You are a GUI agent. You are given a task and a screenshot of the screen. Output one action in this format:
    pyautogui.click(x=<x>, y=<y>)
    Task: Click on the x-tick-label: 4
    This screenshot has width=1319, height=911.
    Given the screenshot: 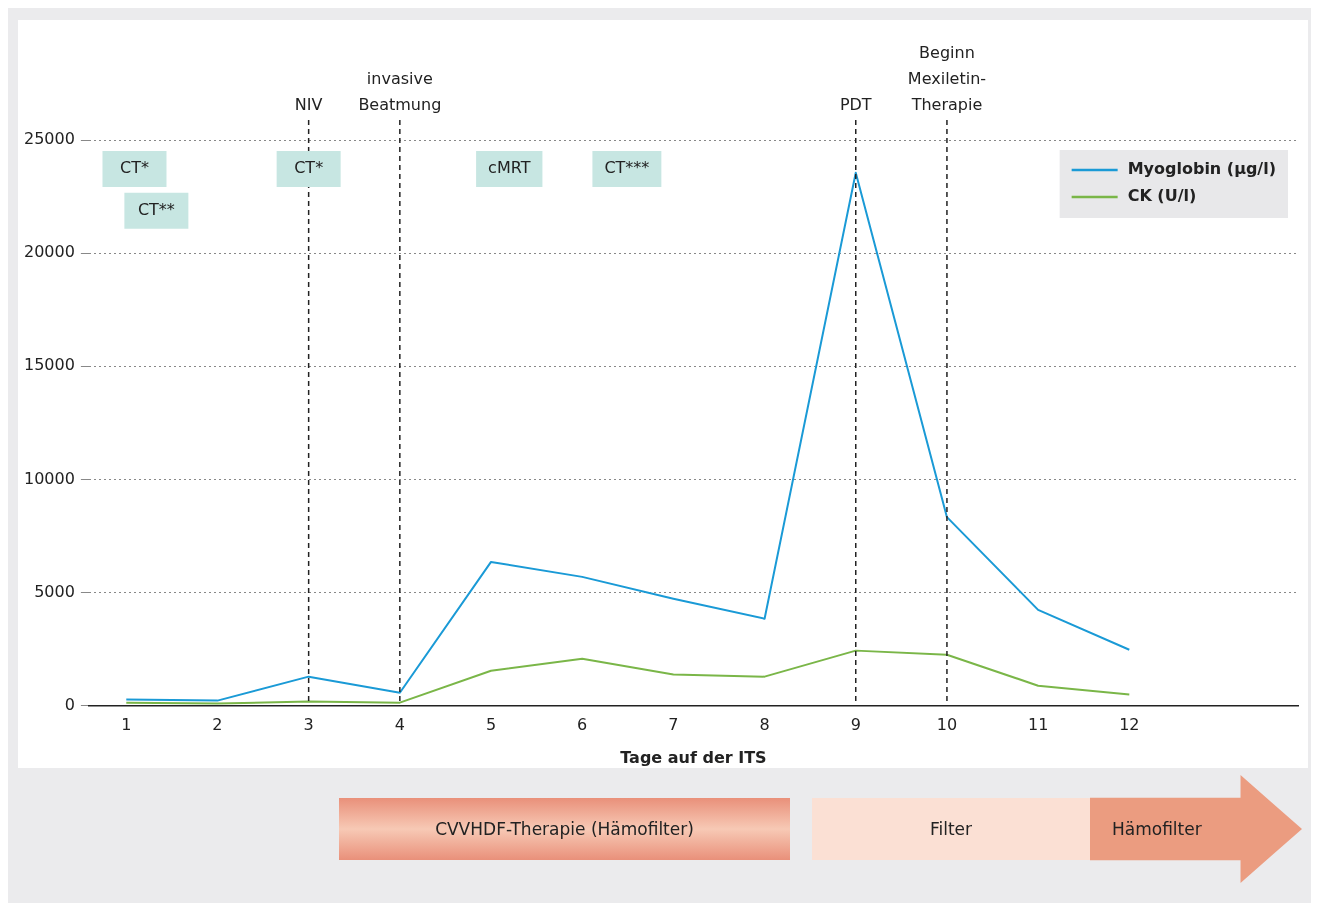 What is the action you would take?
    pyautogui.click(x=399, y=725)
    